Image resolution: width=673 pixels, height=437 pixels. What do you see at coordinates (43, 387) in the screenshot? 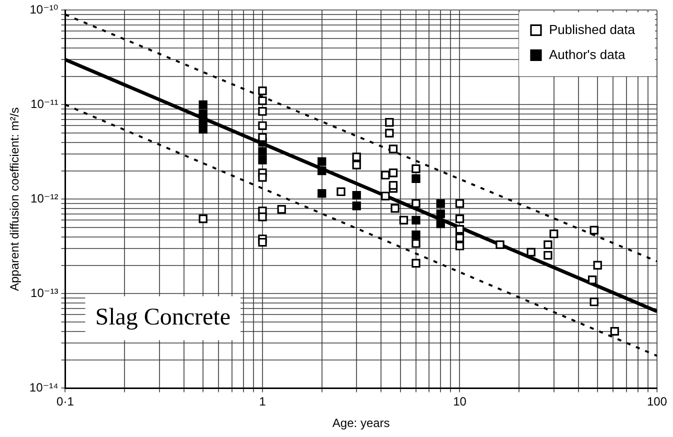
I see `y-tick-label: 10⁻¹⁴` at bounding box center [43, 387].